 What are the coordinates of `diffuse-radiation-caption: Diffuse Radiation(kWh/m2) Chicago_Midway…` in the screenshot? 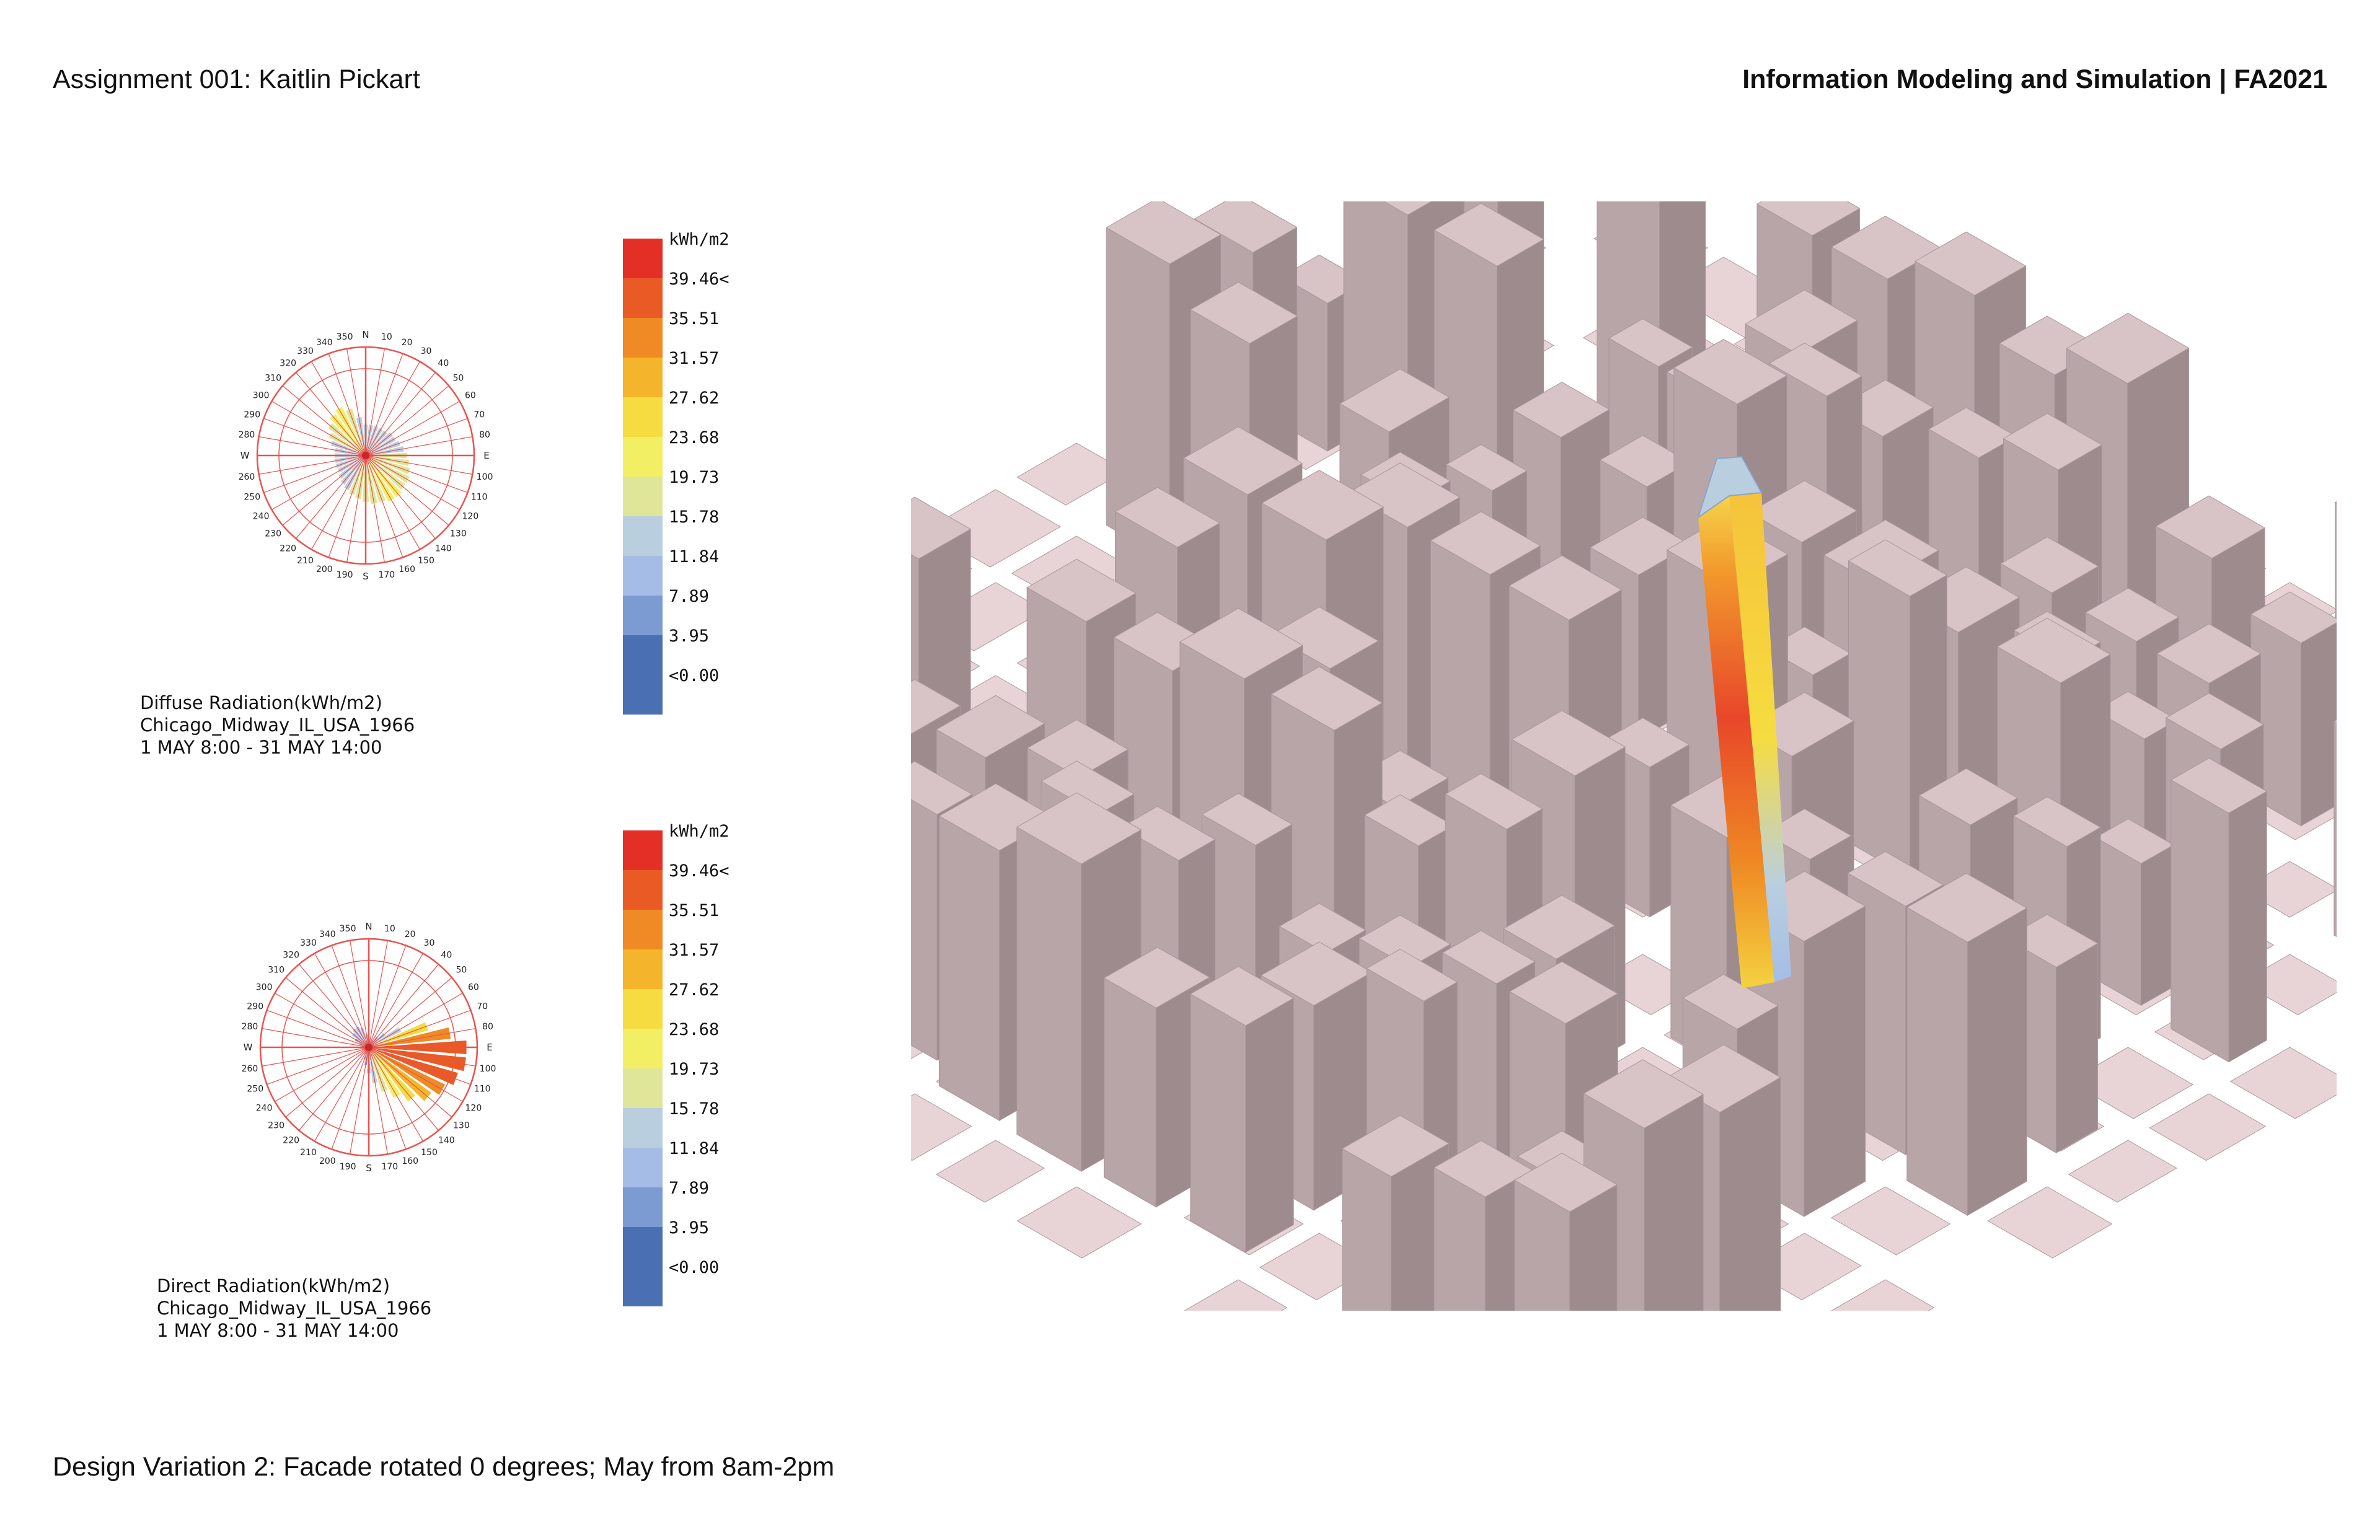 It's located at (277, 725).